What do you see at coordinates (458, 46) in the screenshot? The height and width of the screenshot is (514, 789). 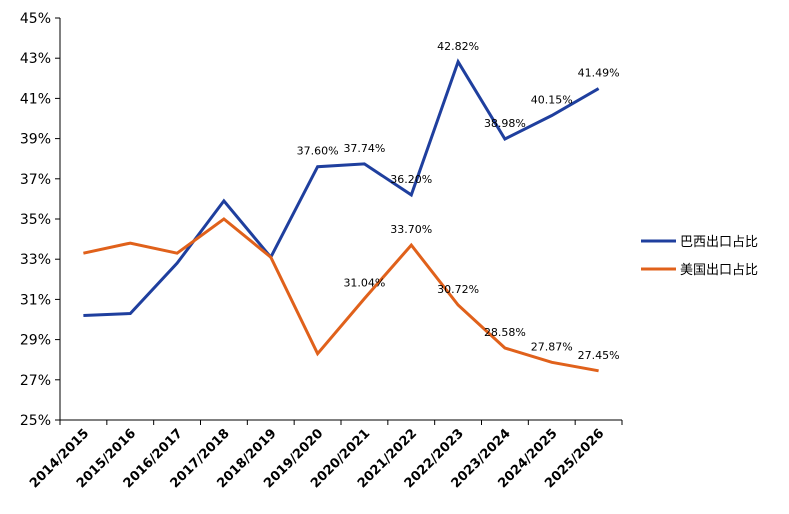 I see `data-label: 42.82%` at bounding box center [458, 46].